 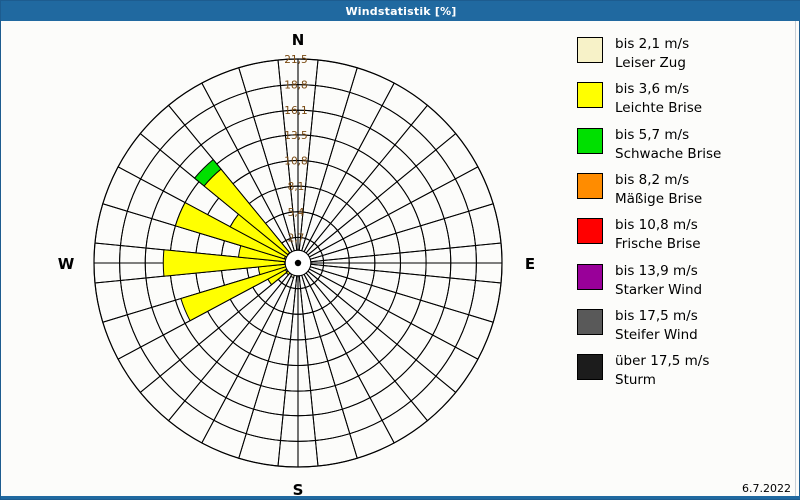 What do you see at coordinates (295, 136) in the screenshot?
I see `radial-tick-label: 13,5` at bounding box center [295, 136].